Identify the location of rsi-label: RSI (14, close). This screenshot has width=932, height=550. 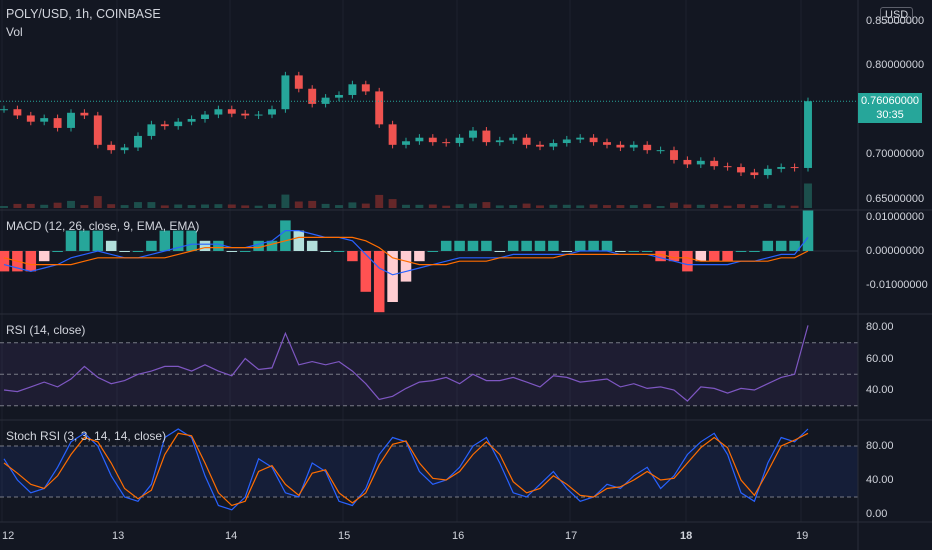
(46, 330).